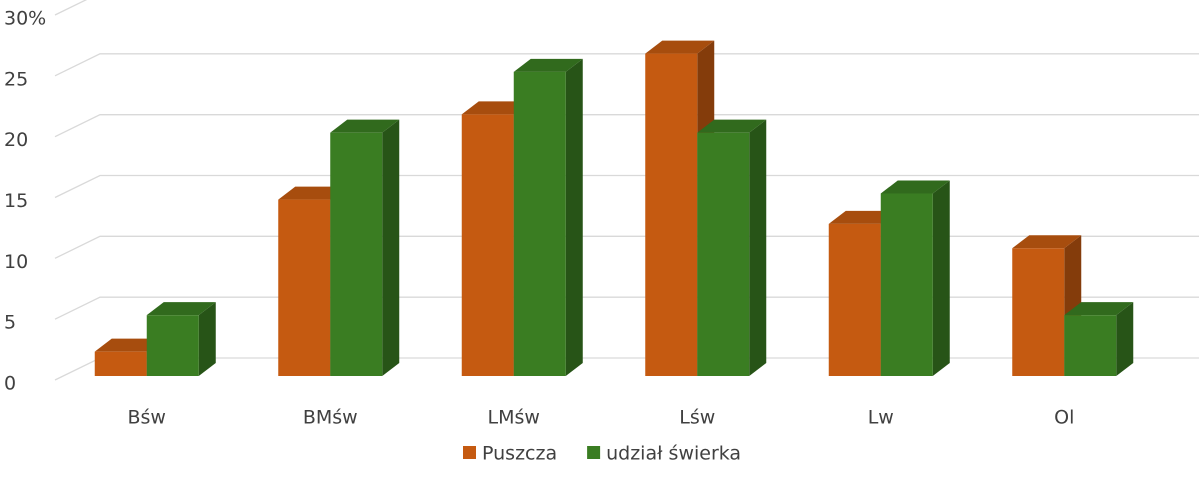 Image resolution: width=1199 pixels, height=477 pixels. What do you see at coordinates (1064, 418) in the screenshot?
I see `x-tick-label: Ol` at bounding box center [1064, 418].